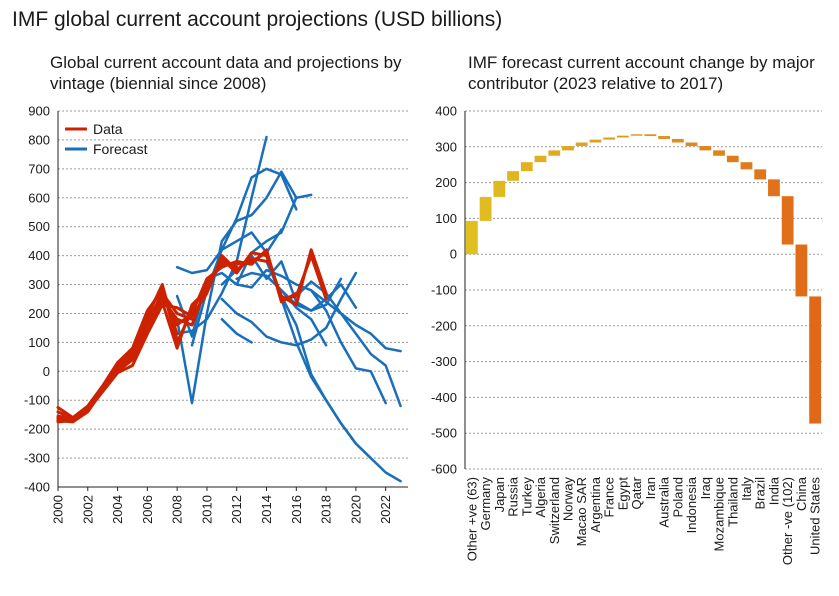 The width and height of the screenshot is (839, 596). I want to click on category-label: Germany, so click(485, 504).